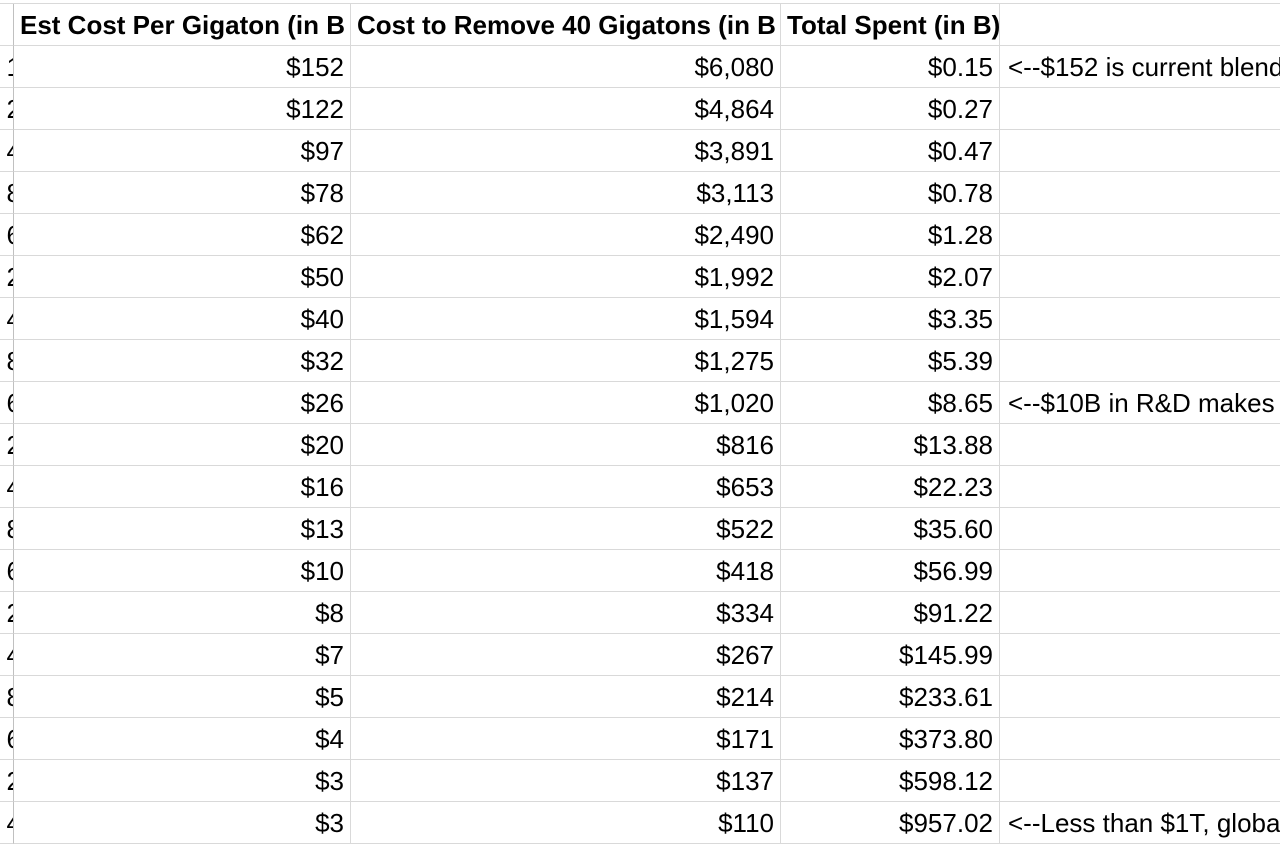  Describe the element at coordinates (1140, 823) in the screenshot. I see `note-cell: <--Less than $1T, globa` at that location.